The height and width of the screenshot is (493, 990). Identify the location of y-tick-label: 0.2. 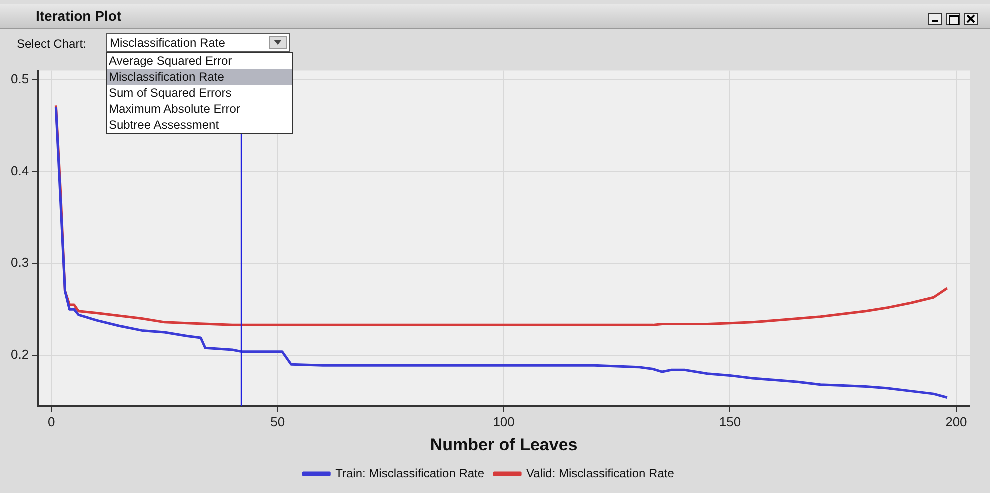
(20, 354).